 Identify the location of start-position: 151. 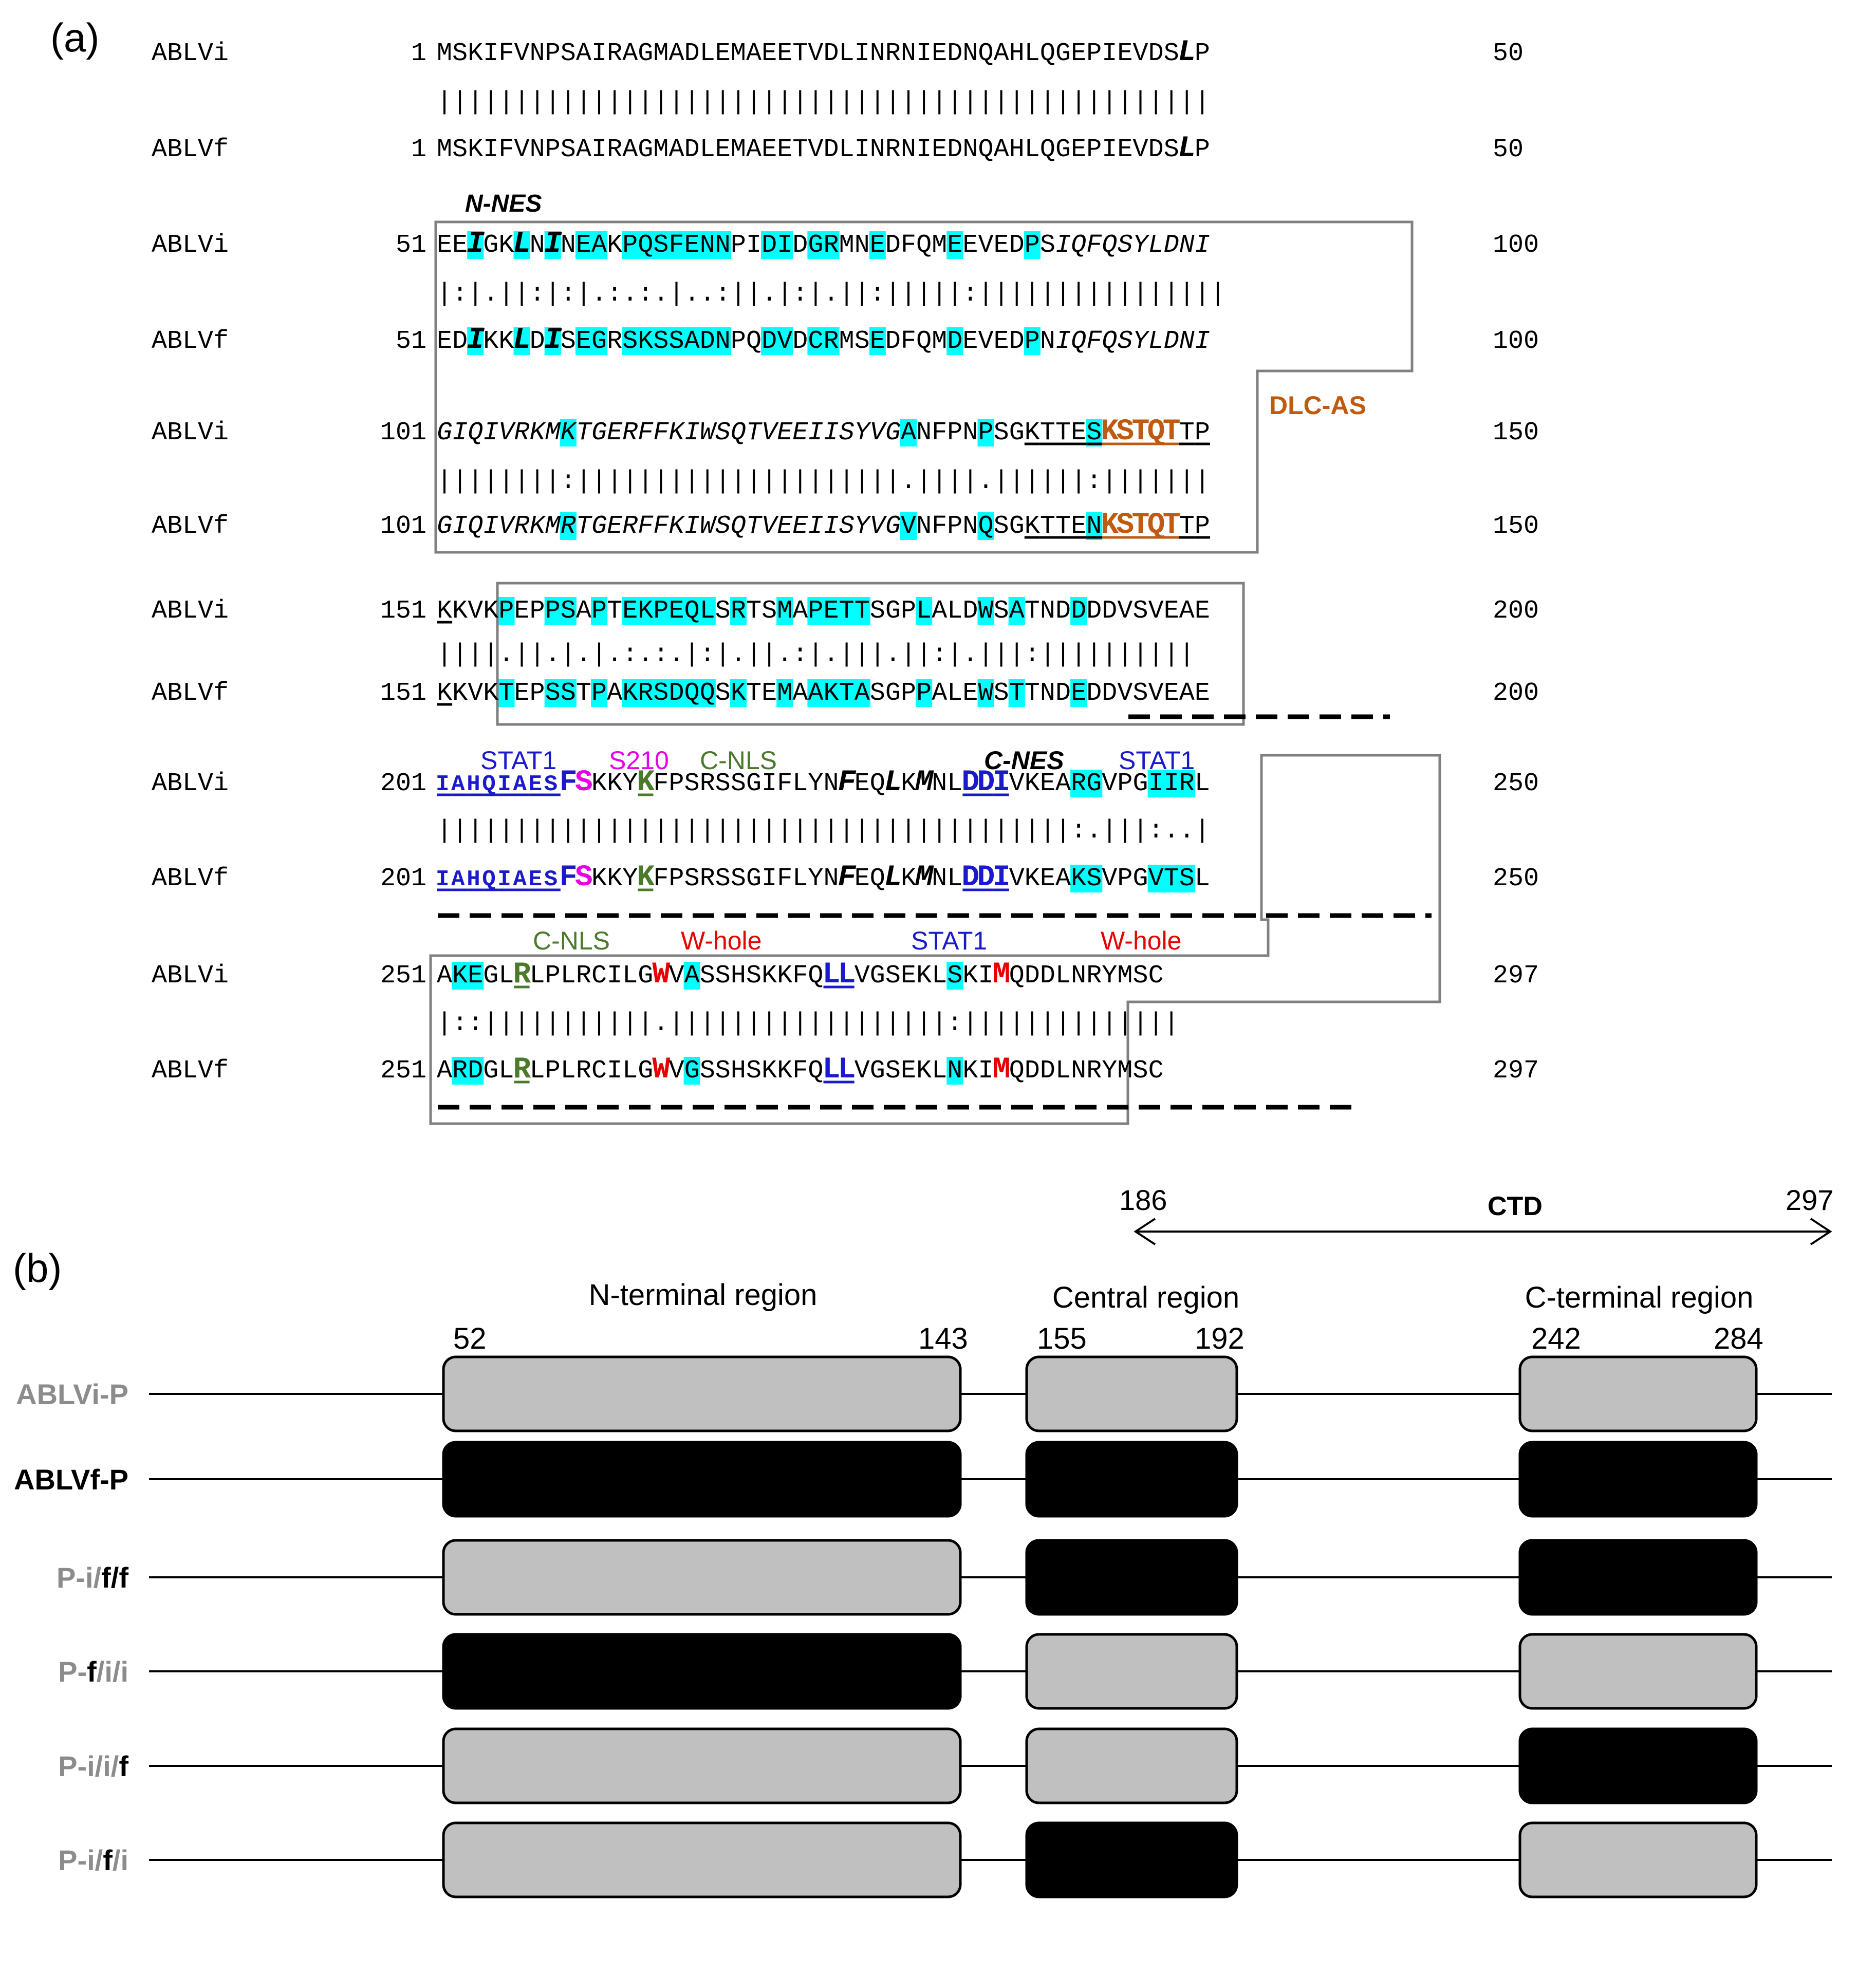
(403, 611).